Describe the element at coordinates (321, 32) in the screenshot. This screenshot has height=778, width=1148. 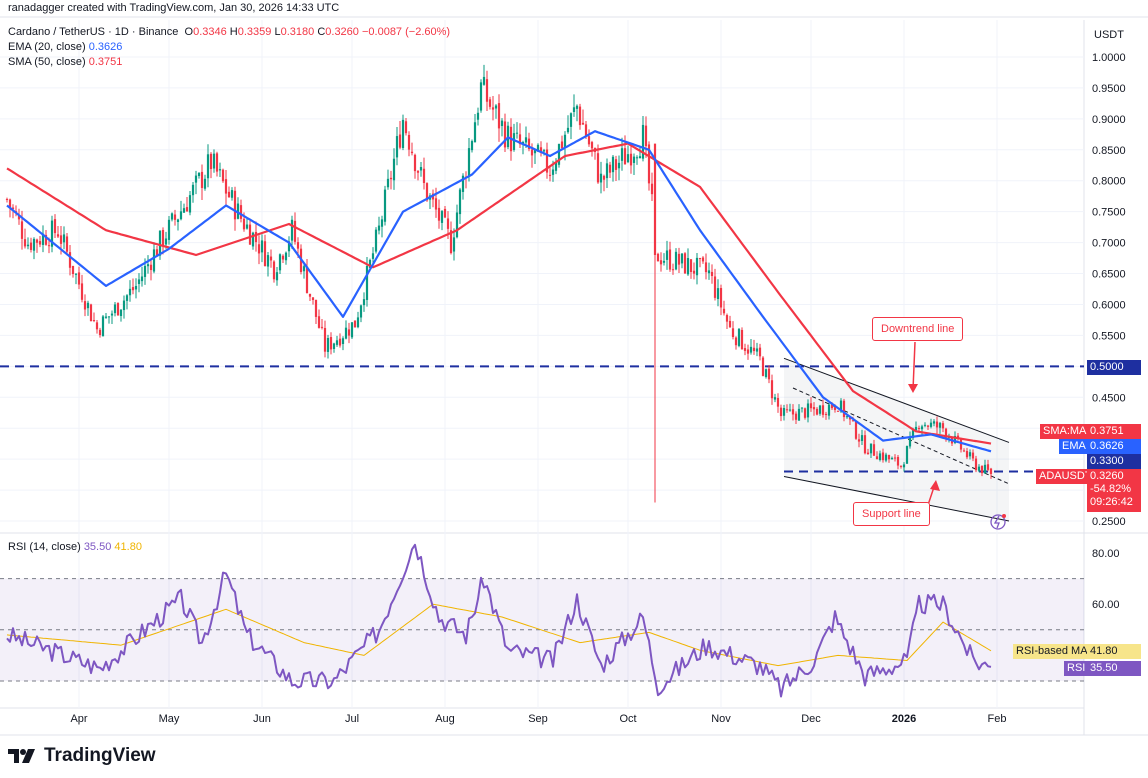
I see `close-label: C` at that location.